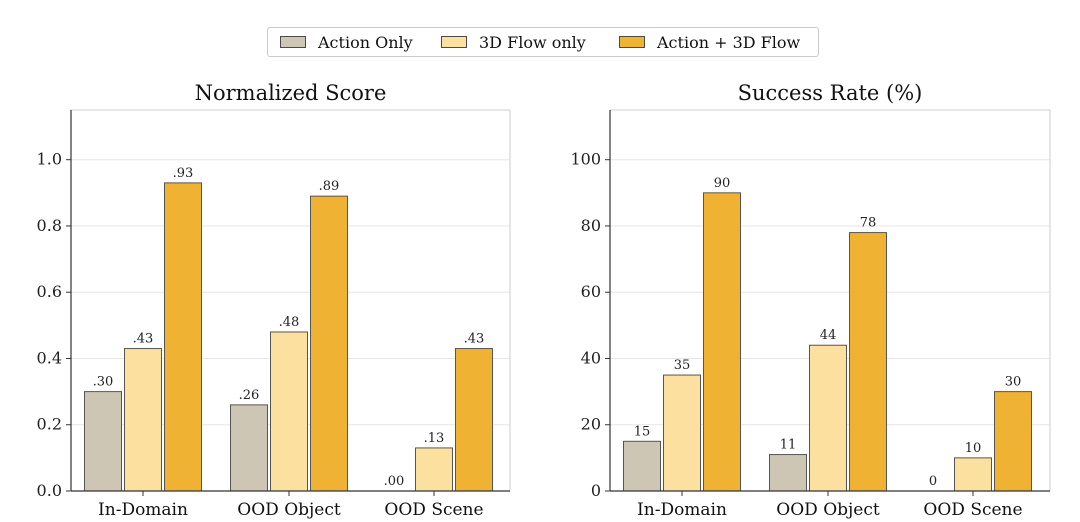  I want to click on y-tick-label: 0.0, so click(49, 490).